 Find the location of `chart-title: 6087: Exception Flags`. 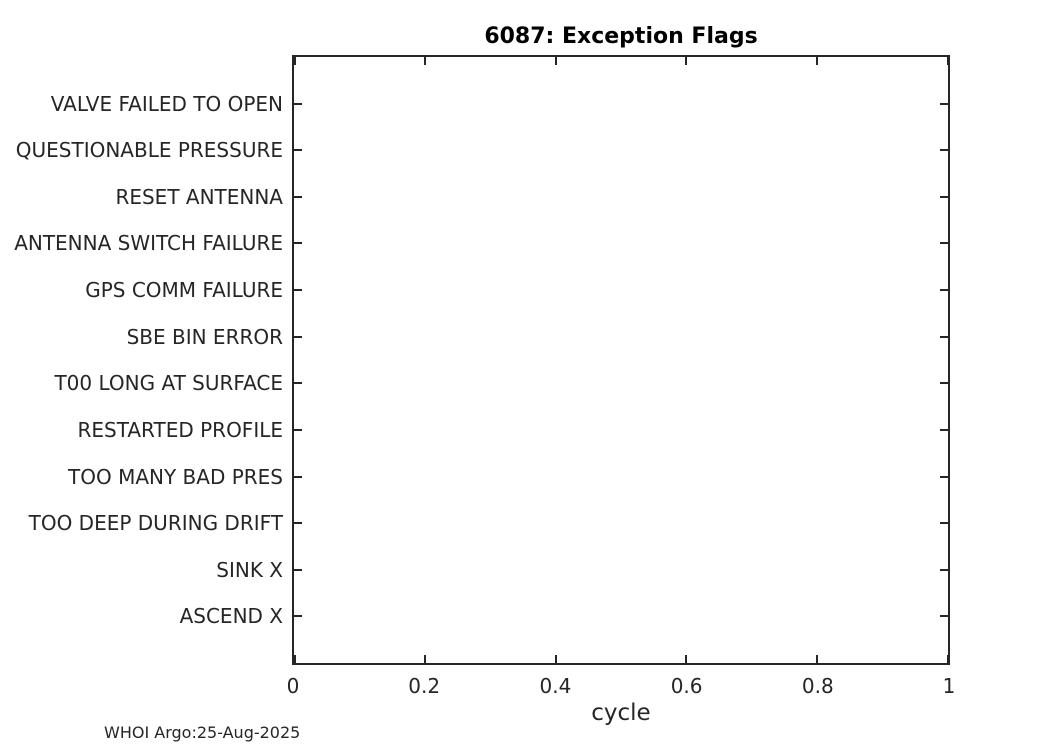

chart-title: 6087: Exception Flags is located at coordinates (621, 36).